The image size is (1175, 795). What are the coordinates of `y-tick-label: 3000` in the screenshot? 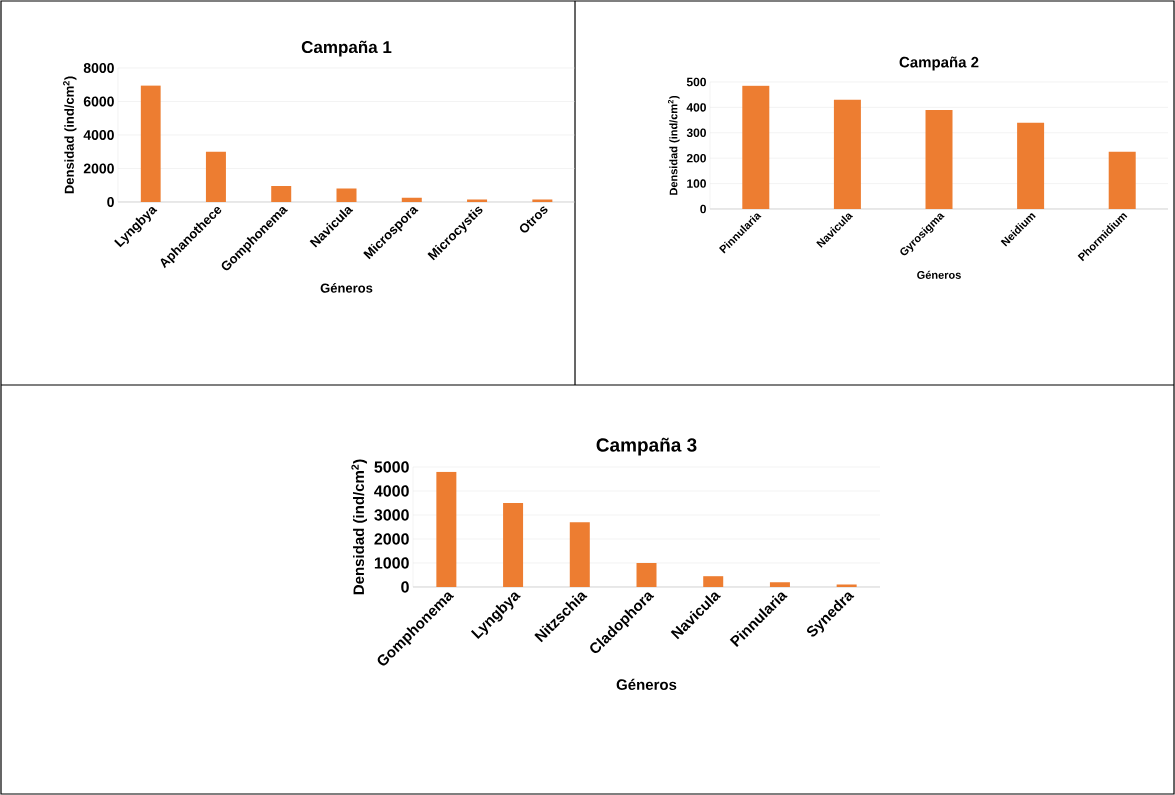 It's located at (391, 515).